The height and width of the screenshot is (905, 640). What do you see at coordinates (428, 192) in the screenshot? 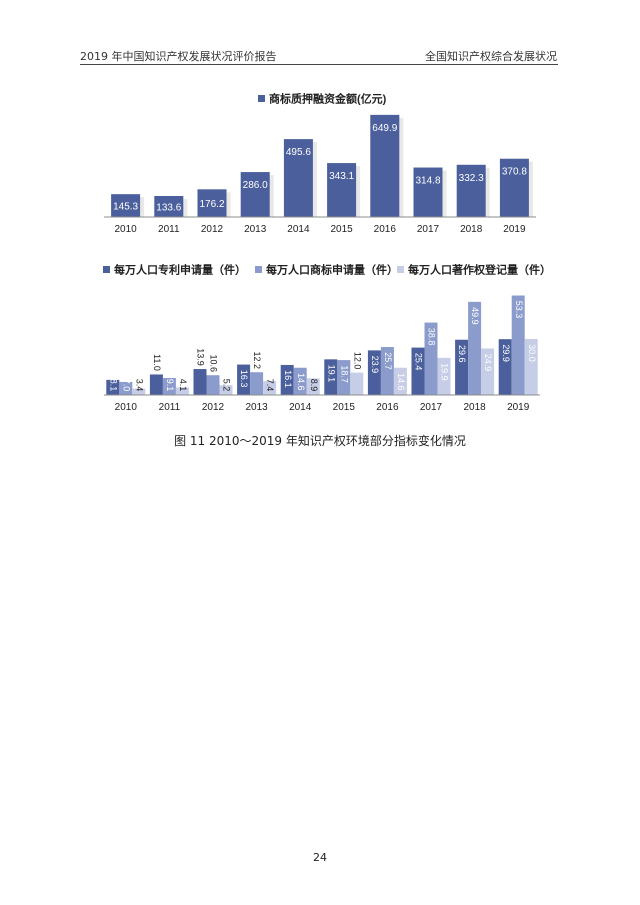
I see `bar-2017` at bounding box center [428, 192].